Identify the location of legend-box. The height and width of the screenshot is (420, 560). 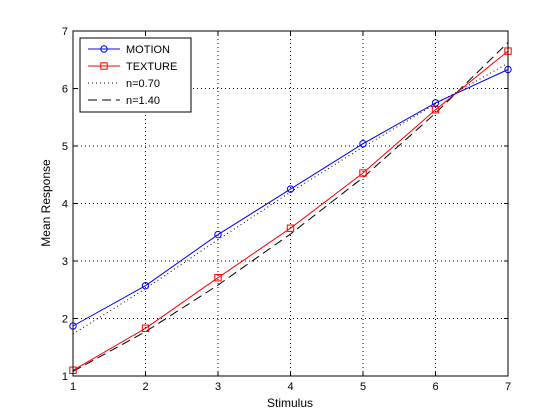
(135, 75).